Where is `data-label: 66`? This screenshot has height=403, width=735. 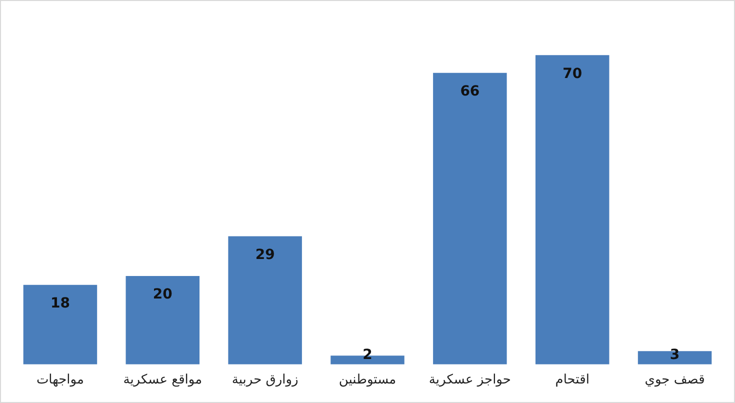
data-label: 66 is located at coordinates (470, 91).